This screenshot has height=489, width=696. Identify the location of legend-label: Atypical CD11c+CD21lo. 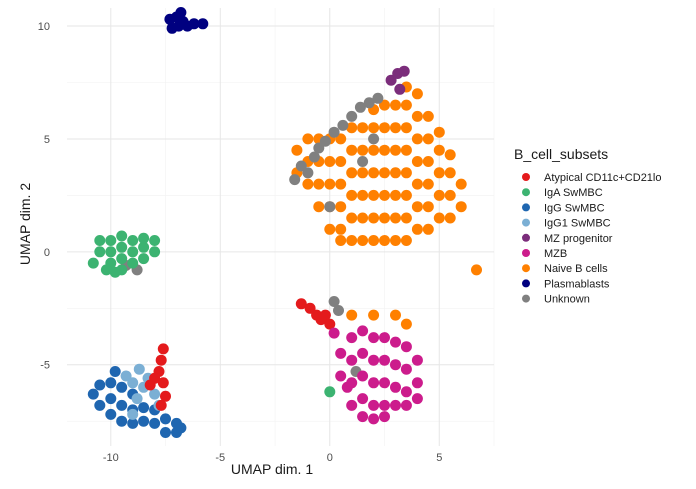
(603, 178).